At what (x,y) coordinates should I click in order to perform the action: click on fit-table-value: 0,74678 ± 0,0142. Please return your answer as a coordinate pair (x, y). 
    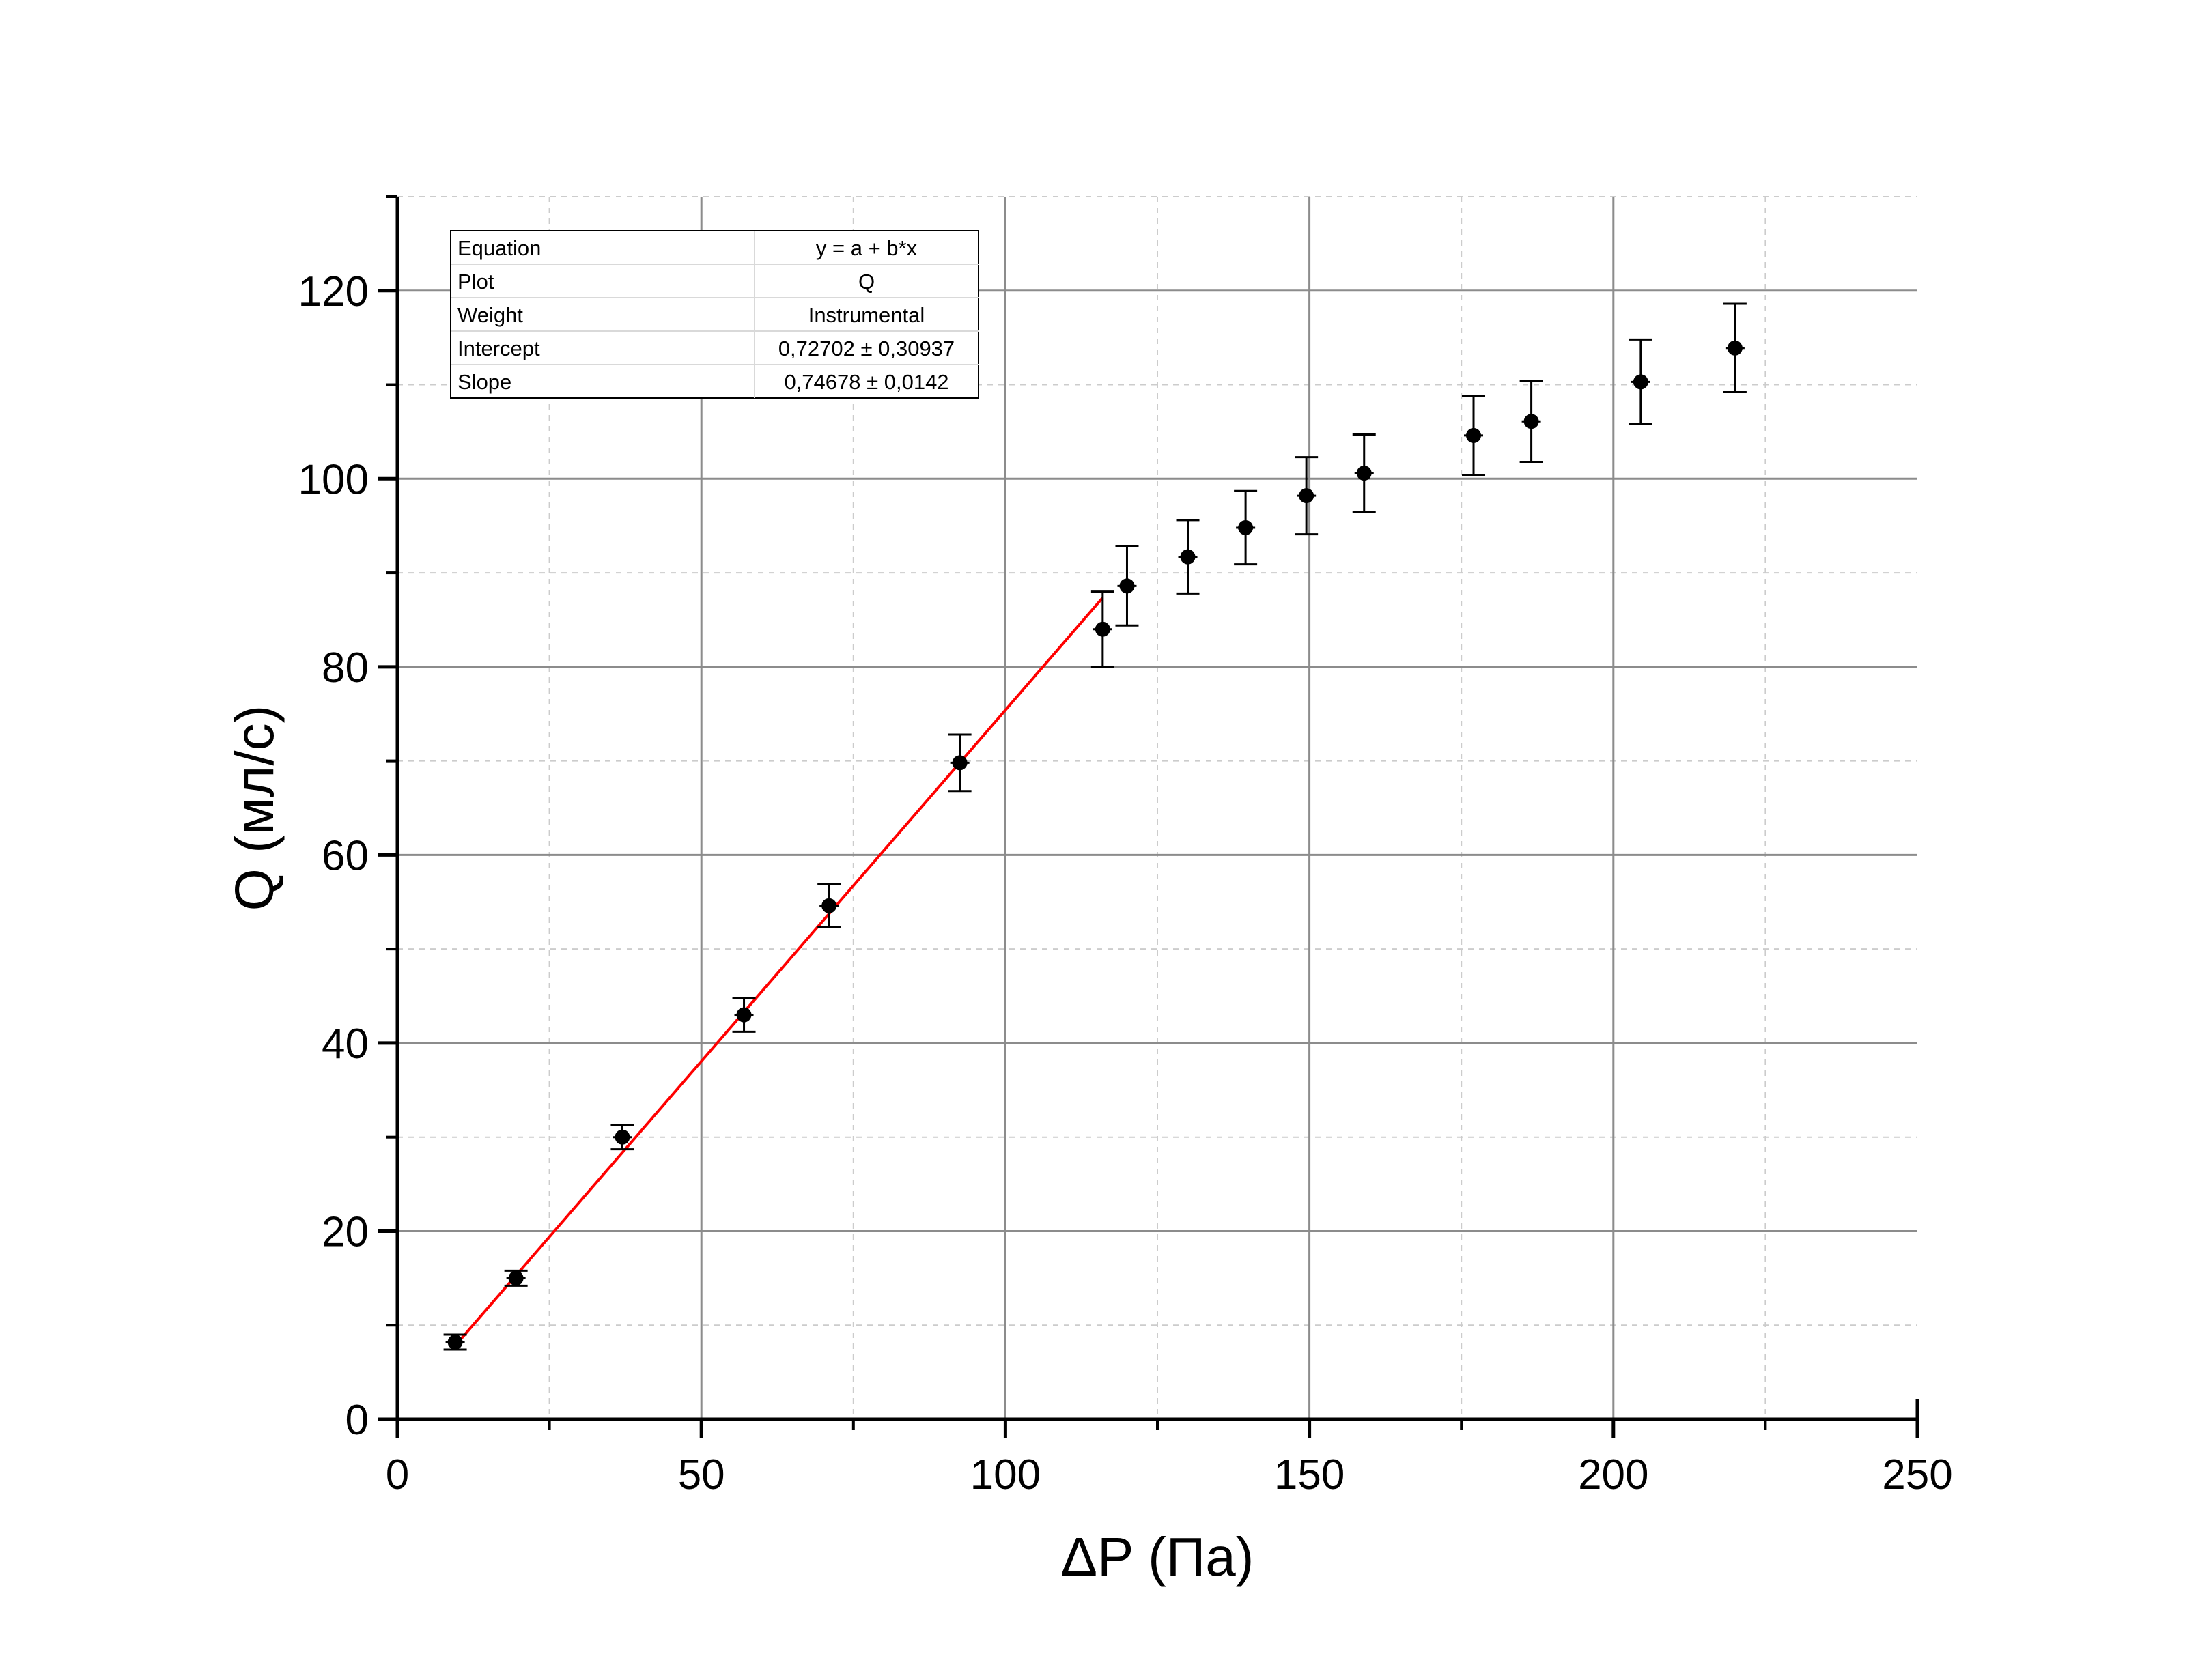
    Looking at the image, I should click on (866, 382).